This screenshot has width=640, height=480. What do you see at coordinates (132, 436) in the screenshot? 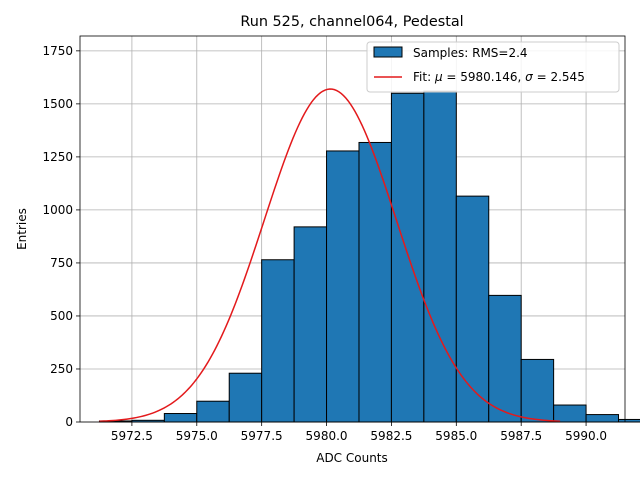
I see `x-tick-label: 5972.5` at bounding box center [132, 436].